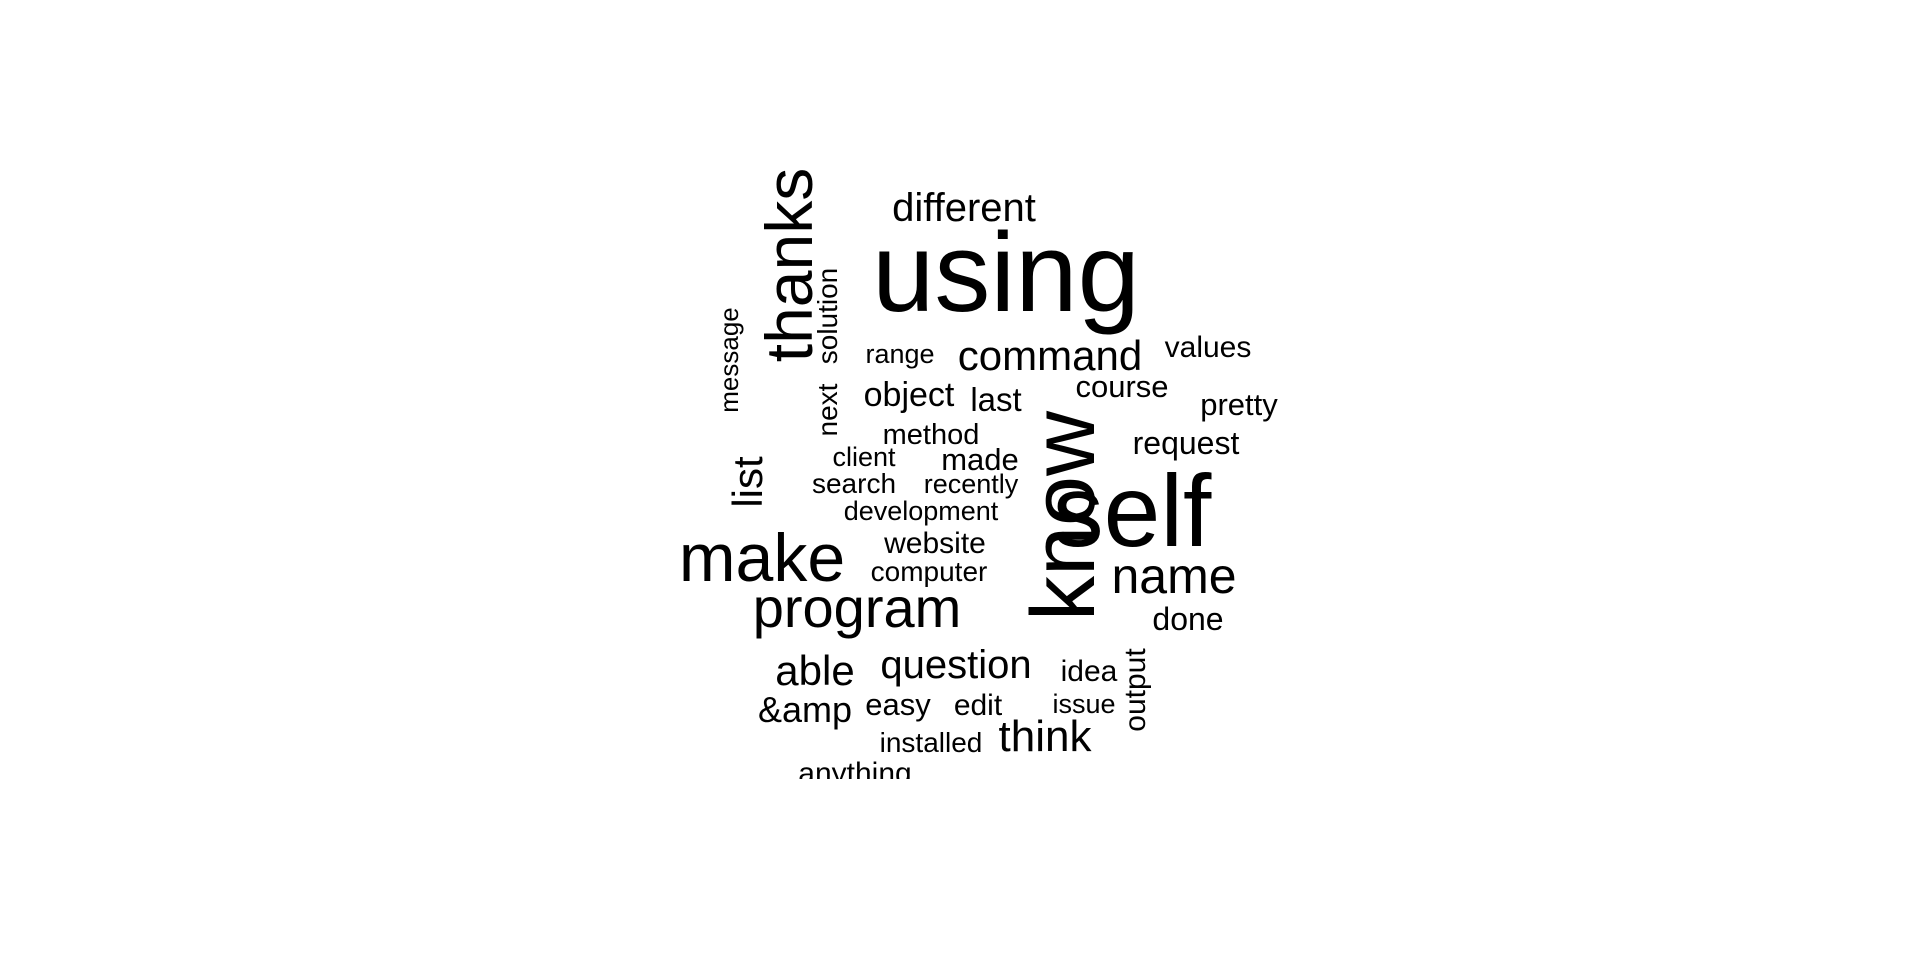 The width and height of the screenshot is (1920, 960). I want to click on word-computer: computer, so click(929, 571).